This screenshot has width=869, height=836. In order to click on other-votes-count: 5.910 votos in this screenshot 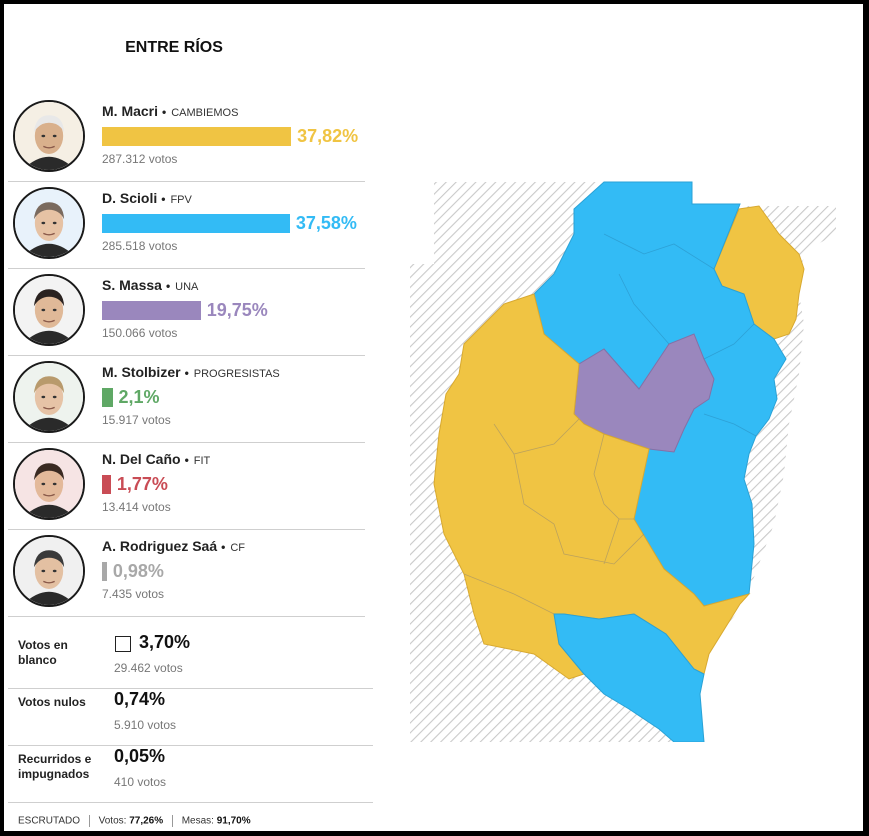, I will do `click(145, 725)`.